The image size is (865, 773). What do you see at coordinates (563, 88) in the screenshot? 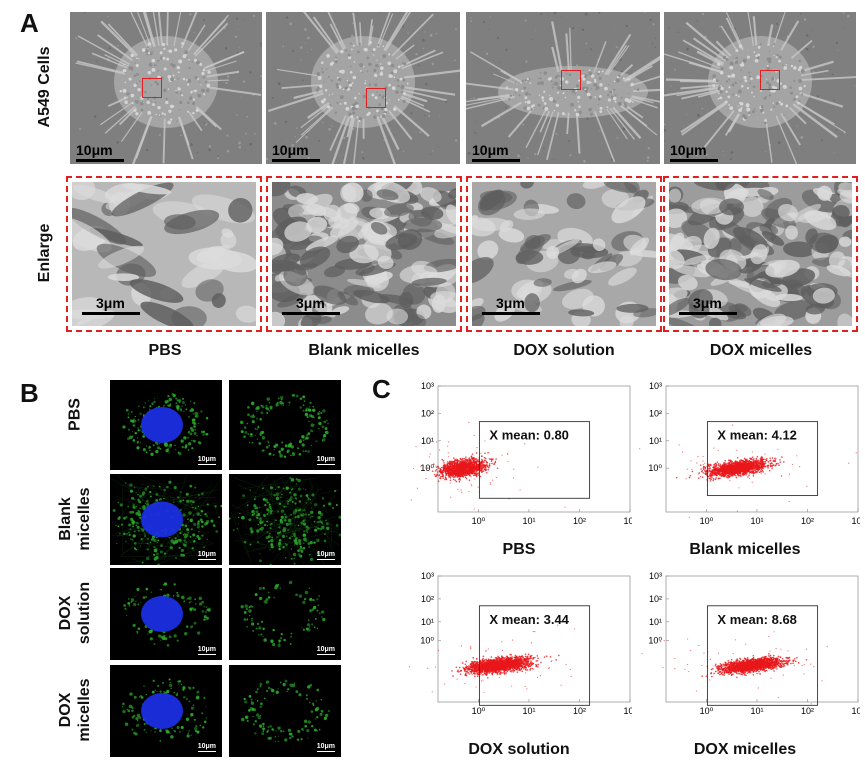
I see `sem-cell-image-dox-solution` at bounding box center [563, 88].